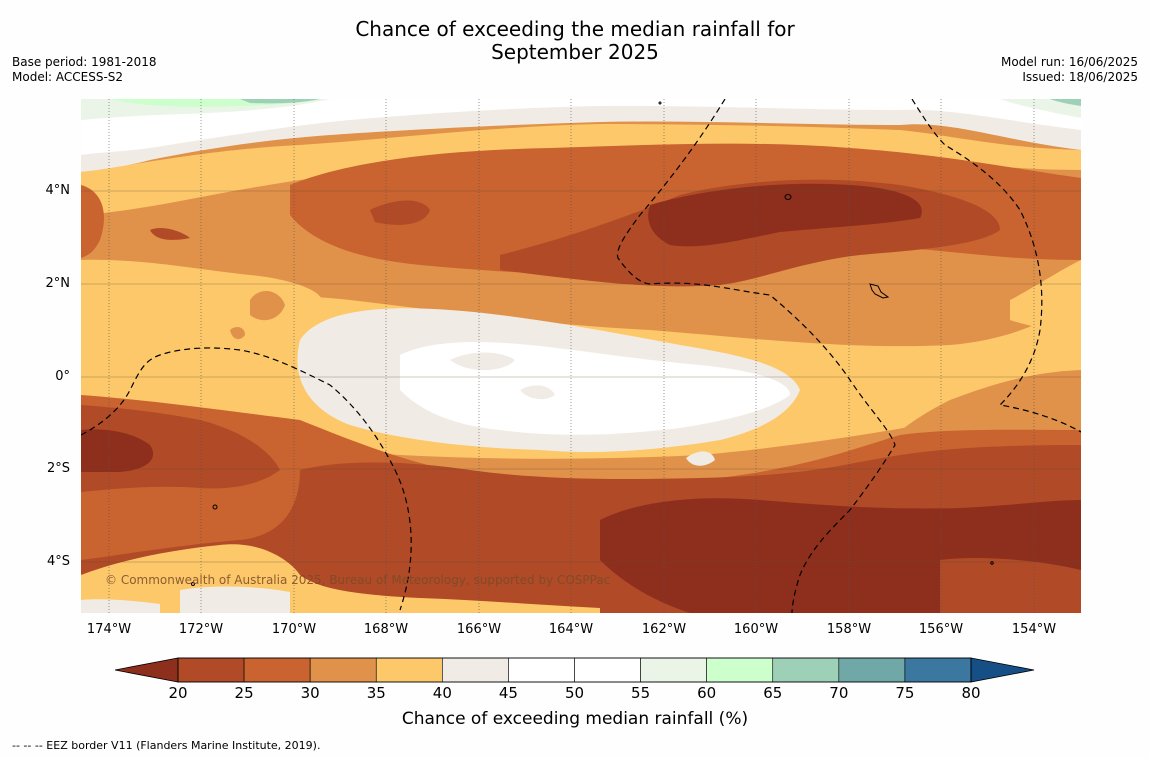 This screenshot has width=1150, height=758. Describe the element at coordinates (664, 629) in the screenshot. I see `lon-label-162w: 162°W` at that location.